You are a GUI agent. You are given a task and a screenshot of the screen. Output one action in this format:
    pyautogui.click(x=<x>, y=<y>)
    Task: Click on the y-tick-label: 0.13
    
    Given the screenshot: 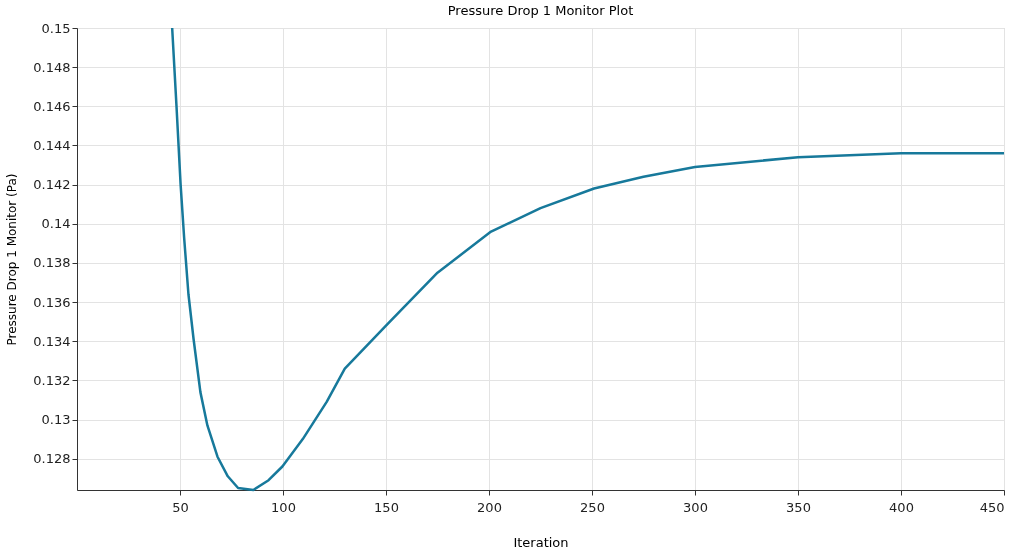 What is the action you would take?
    pyautogui.click(x=56, y=420)
    